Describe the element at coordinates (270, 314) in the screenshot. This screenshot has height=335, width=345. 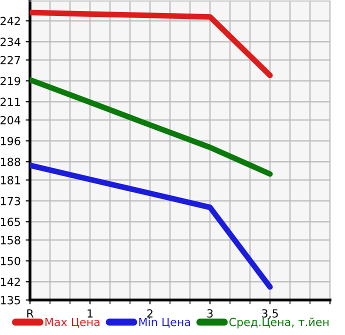
I see `x-tick-label: 3,5` at that location.